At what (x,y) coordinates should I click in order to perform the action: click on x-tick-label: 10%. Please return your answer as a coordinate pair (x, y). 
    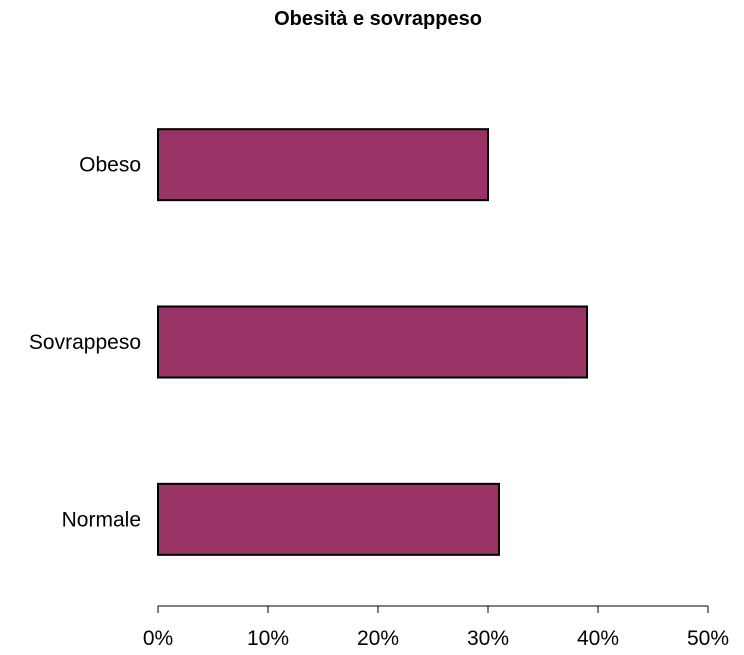
    Looking at the image, I should click on (268, 638).